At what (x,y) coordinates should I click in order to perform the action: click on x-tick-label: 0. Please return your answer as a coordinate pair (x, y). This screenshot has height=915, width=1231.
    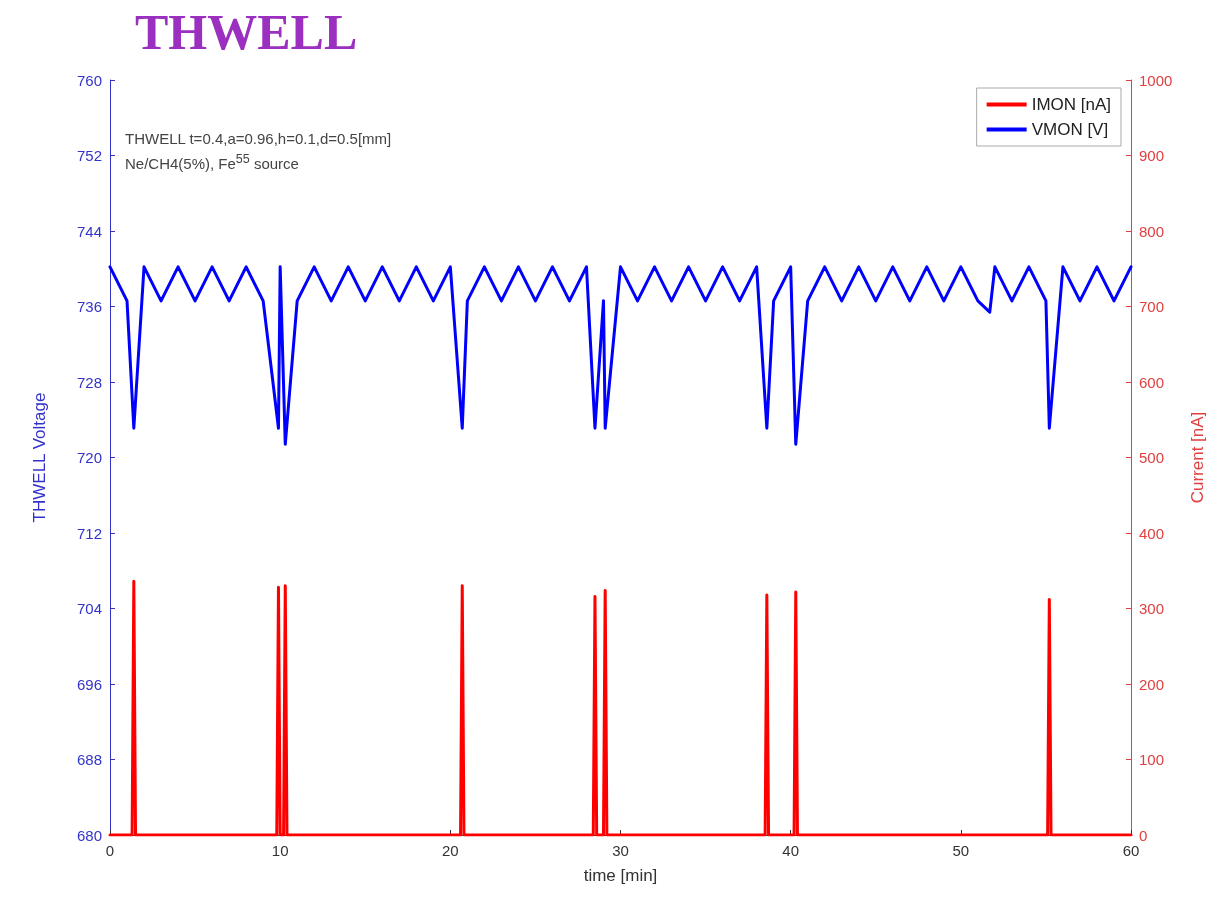
    Looking at the image, I should click on (110, 850).